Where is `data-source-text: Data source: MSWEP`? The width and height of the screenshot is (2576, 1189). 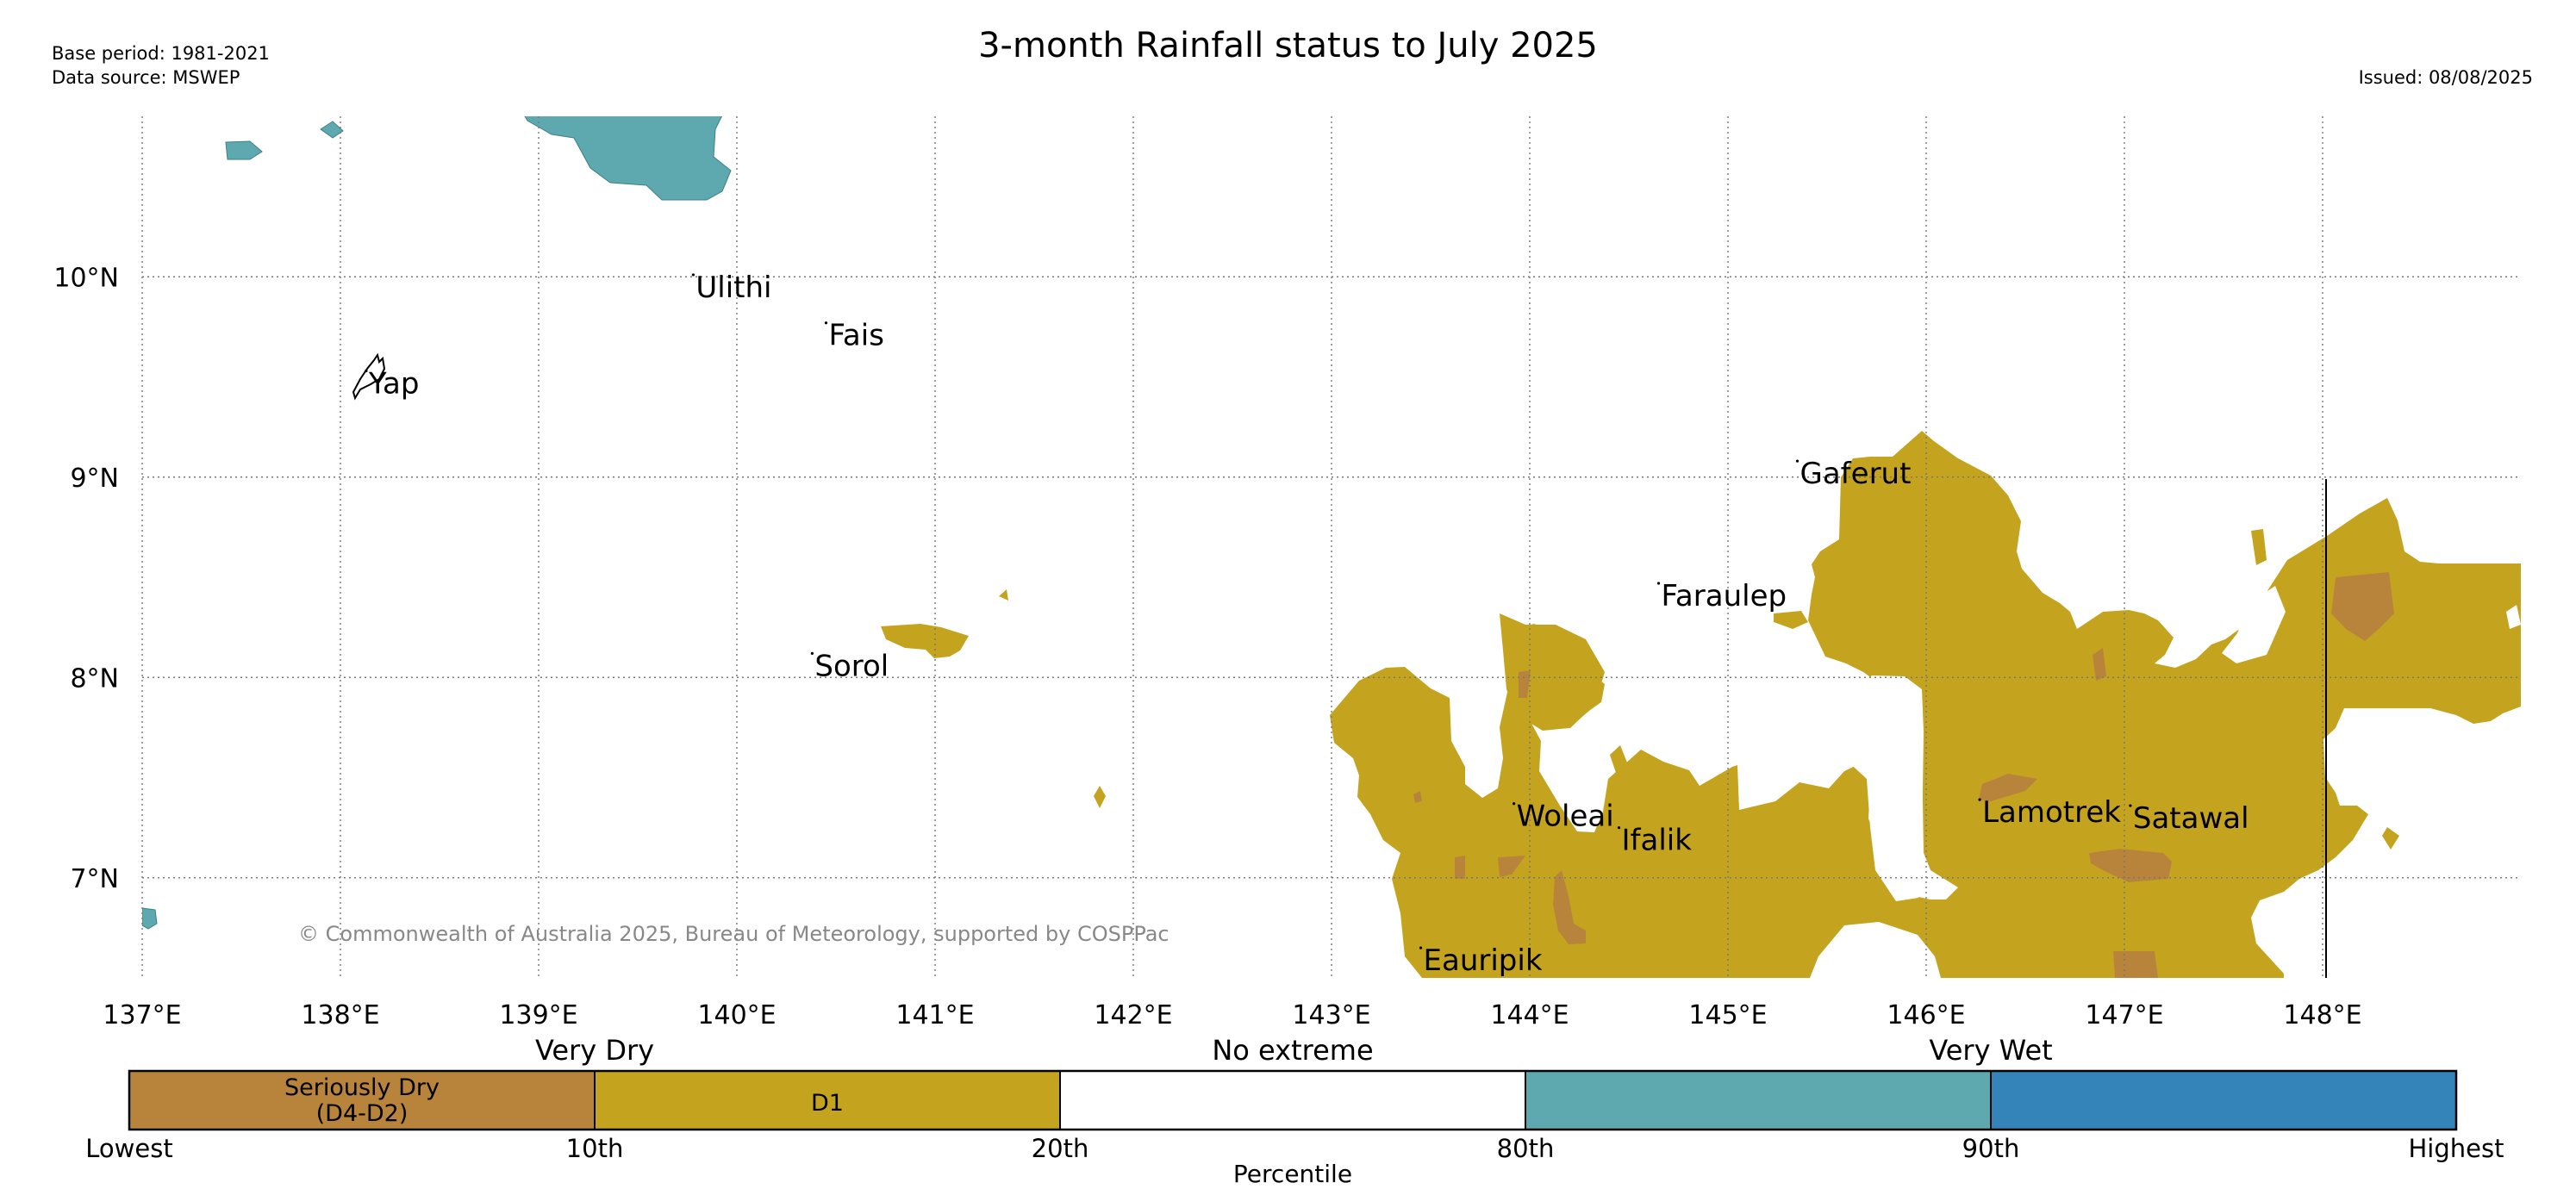 data-source-text: Data source: MSWEP is located at coordinates (146, 77).